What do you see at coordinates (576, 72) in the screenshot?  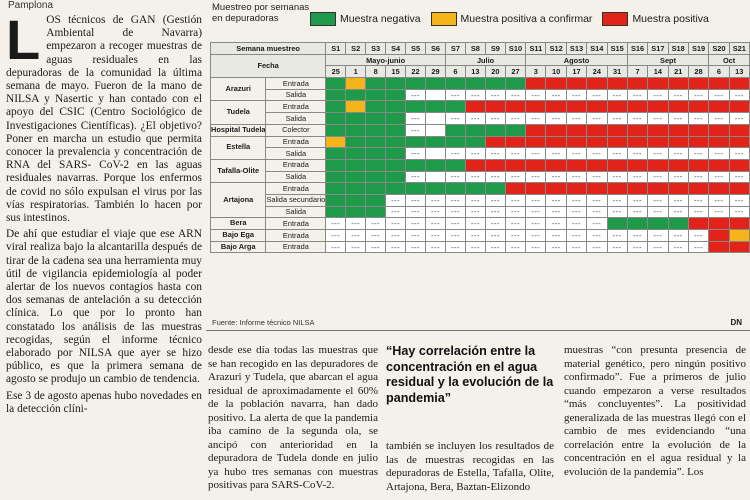 I see `day-header: 17` at bounding box center [576, 72].